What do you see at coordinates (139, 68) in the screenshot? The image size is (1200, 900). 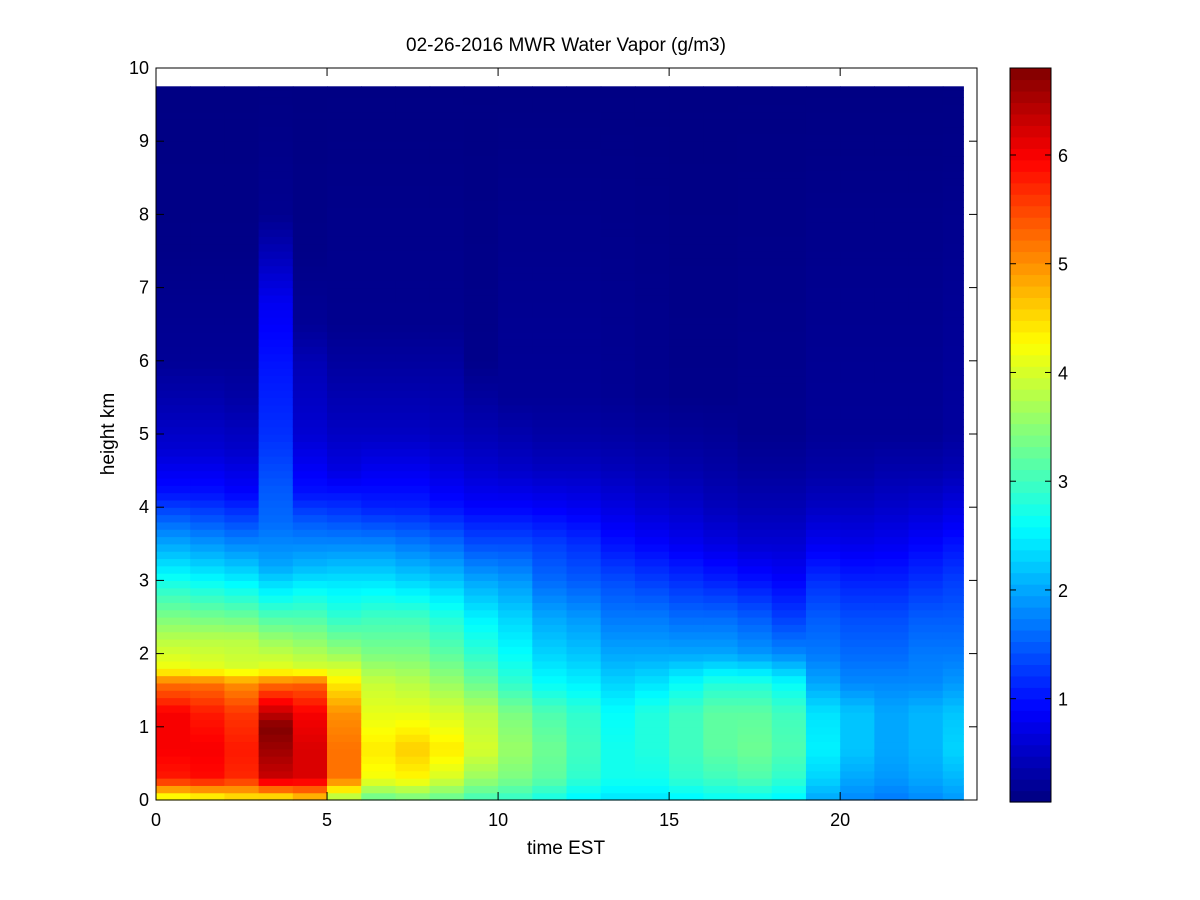 I see `y-tick-label: 10` at bounding box center [139, 68].